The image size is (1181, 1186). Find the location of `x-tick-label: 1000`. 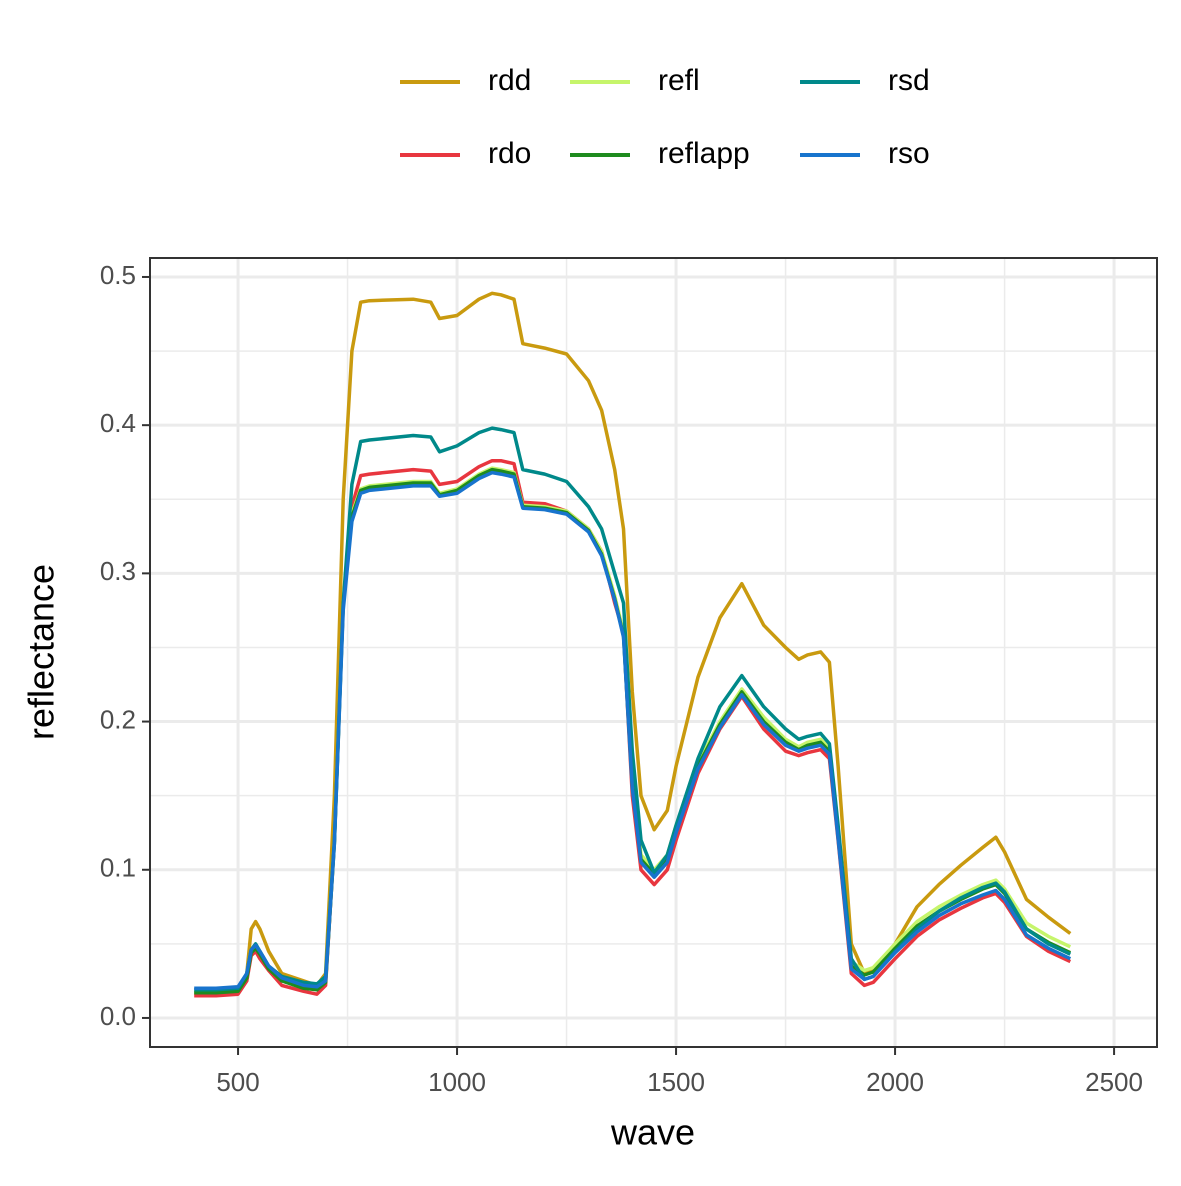

x-tick-label: 1000 is located at coordinates (457, 1082).